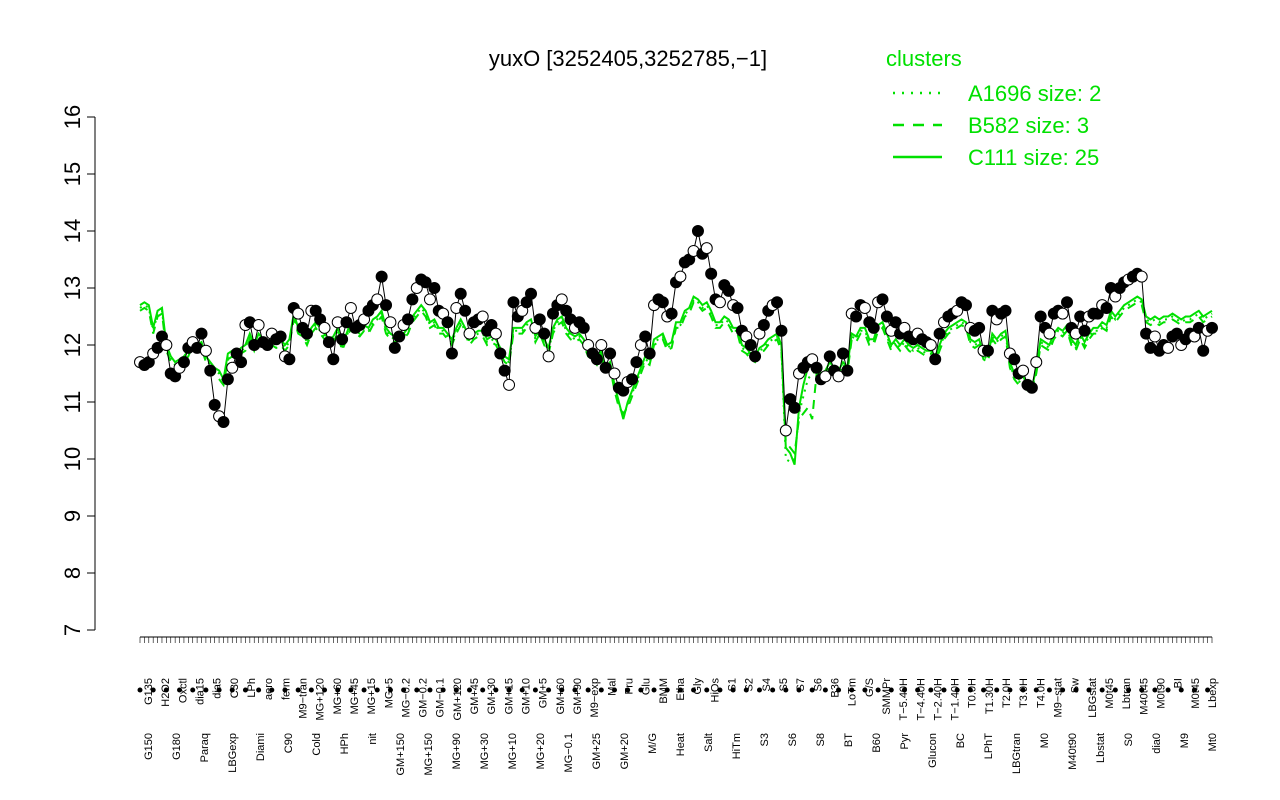 The image size is (1280, 800). I want to click on y-tick-label: 12, so click(72, 345).